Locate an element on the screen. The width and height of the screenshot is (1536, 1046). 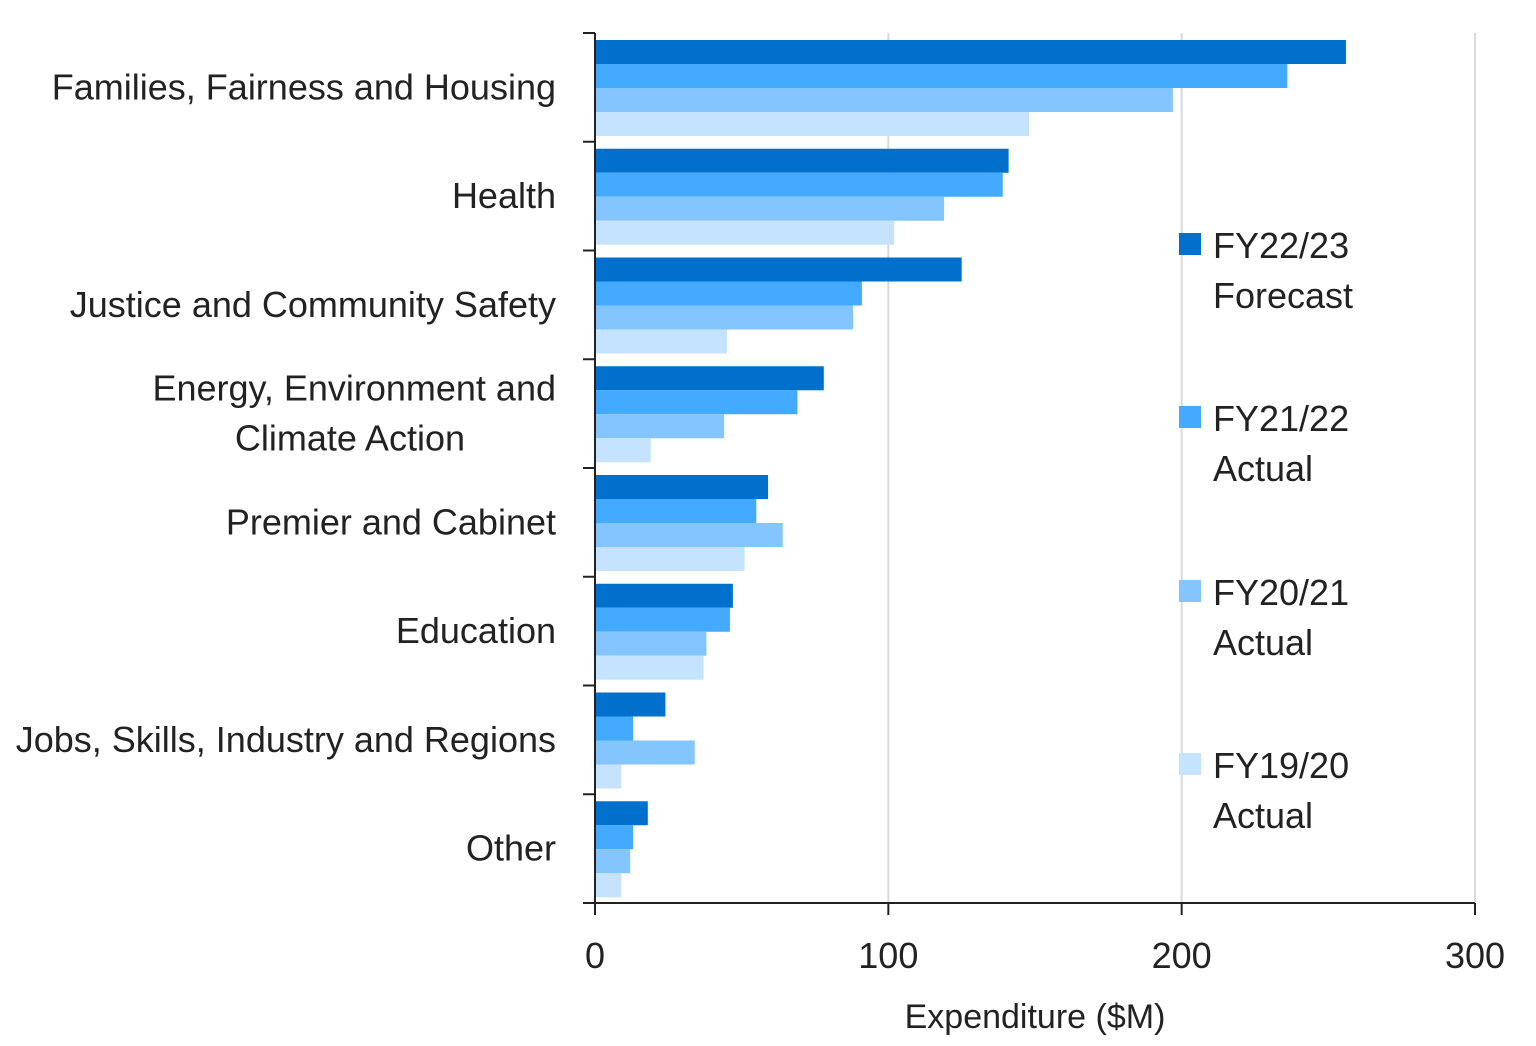
x-axis-title: Expenditure ($M) is located at coordinates (1035, 1017).